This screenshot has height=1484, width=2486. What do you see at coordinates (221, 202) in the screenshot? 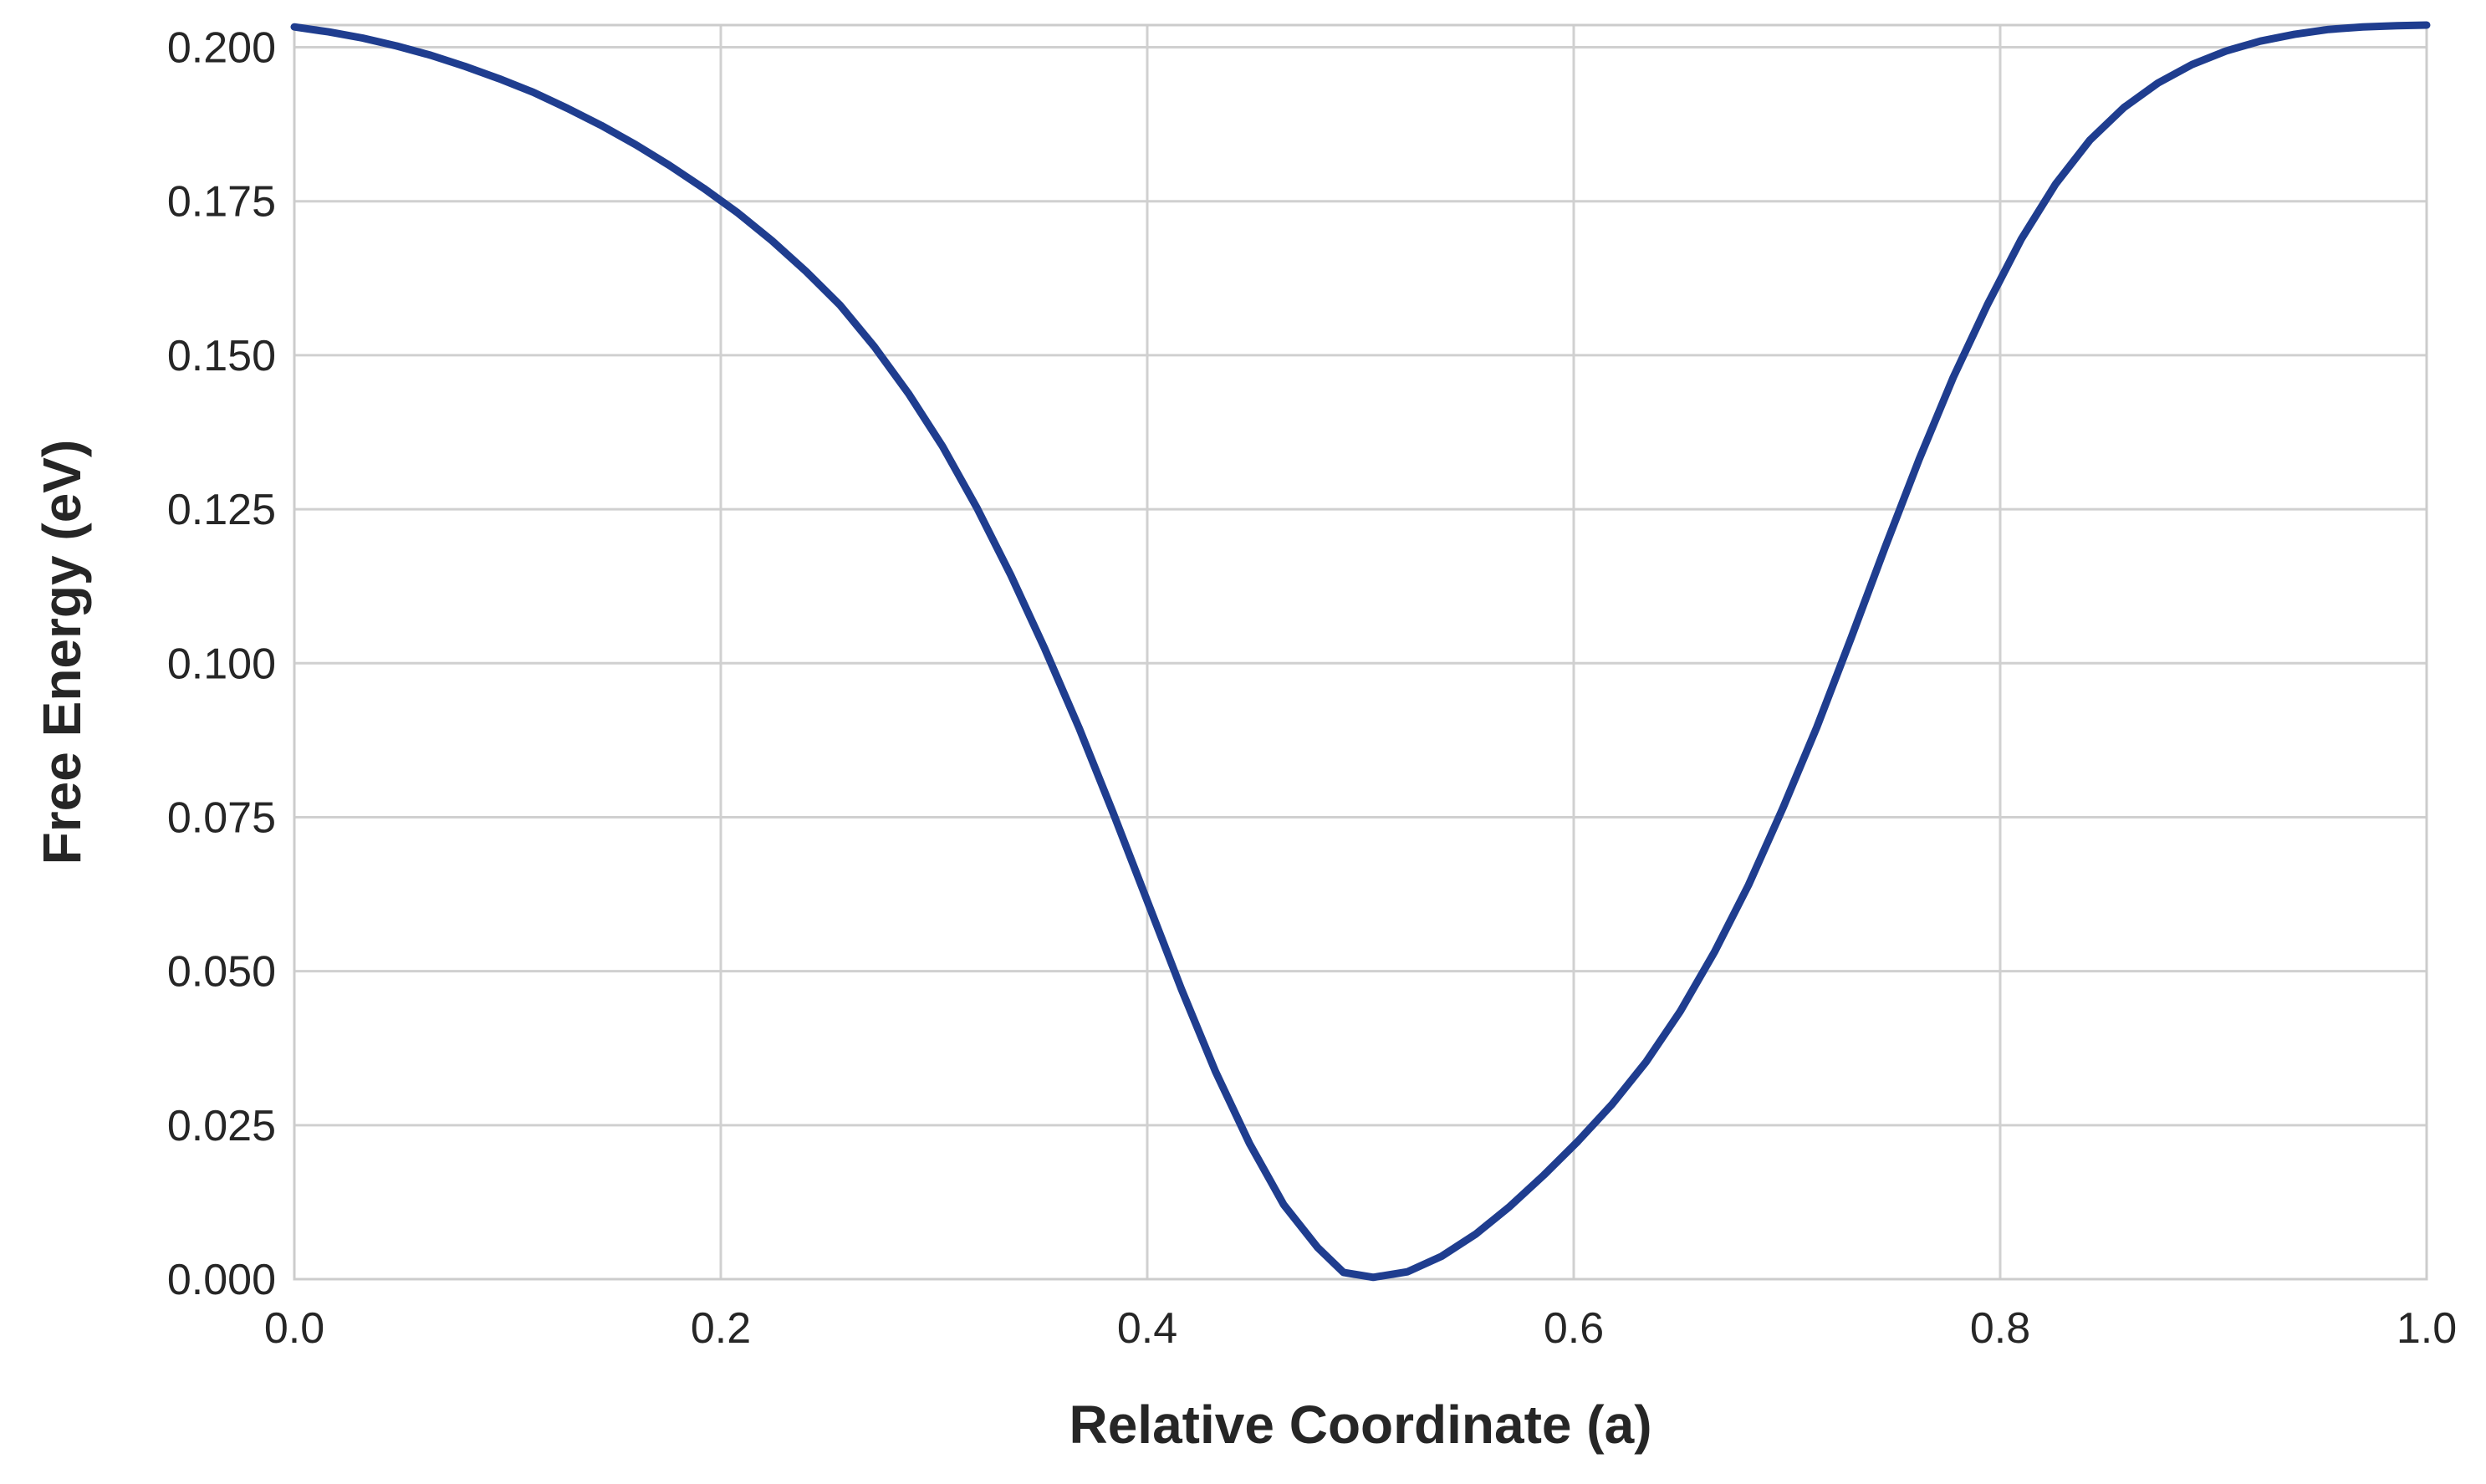
I see `y-tick-label: 0.175` at bounding box center [221, 202].